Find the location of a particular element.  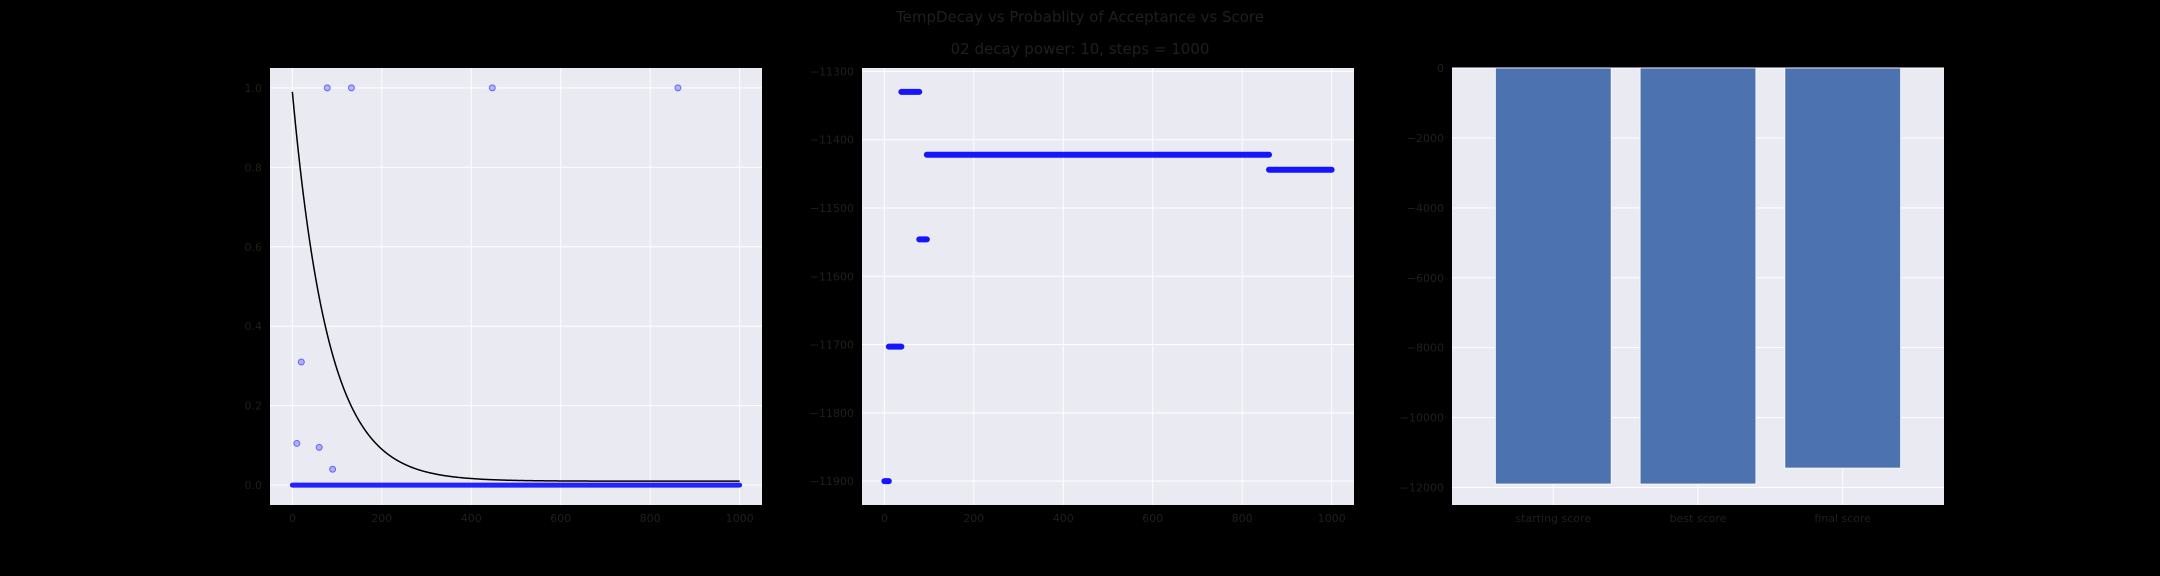

y-tick-label: −8000 is located at coordinates (1425, 348).